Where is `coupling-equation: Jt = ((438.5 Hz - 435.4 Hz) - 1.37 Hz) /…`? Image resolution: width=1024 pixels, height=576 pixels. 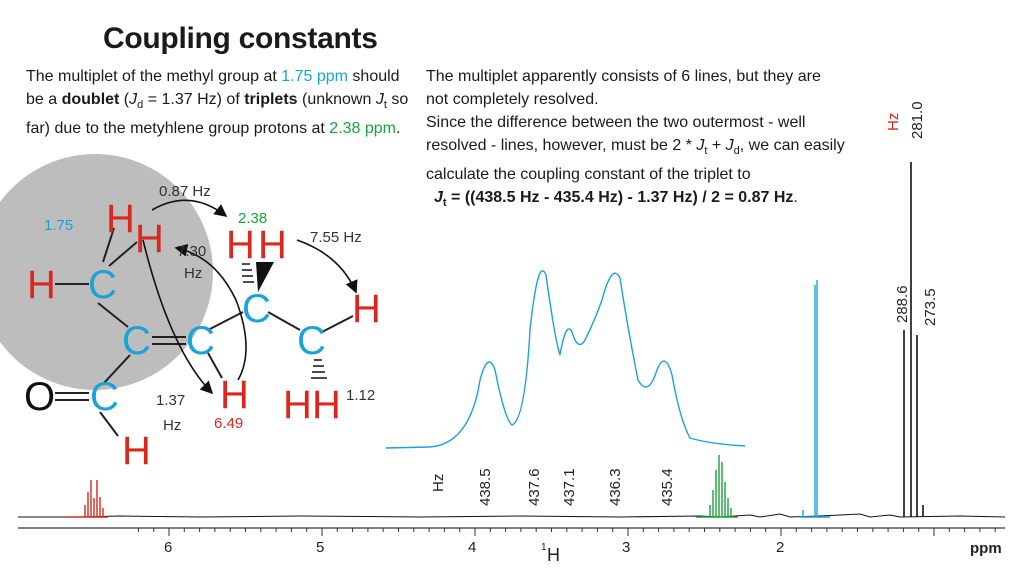 coupling-equation: Jt = ((438.5 Hz - 435.4 Hz) - 1.37 Hz) /… is located at coordinates (614, 199).